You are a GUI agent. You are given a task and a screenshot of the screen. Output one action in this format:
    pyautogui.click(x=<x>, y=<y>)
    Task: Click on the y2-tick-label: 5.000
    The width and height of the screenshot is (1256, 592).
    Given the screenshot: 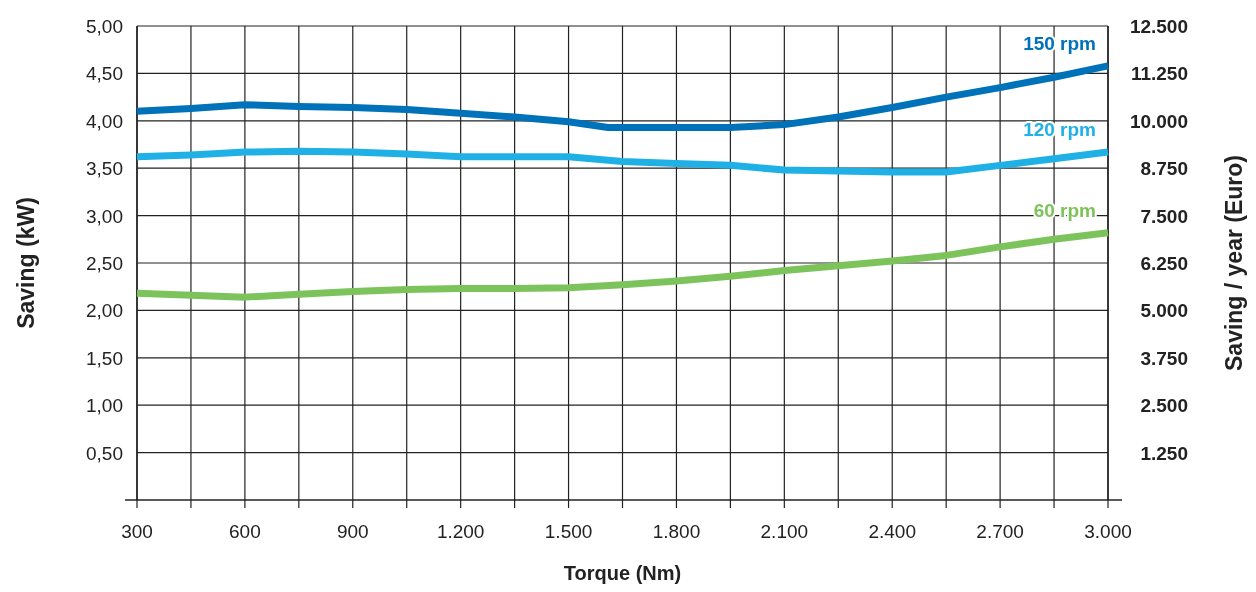 What is the action you would take?
    pyautogui.click(x=1164, y=311)
    